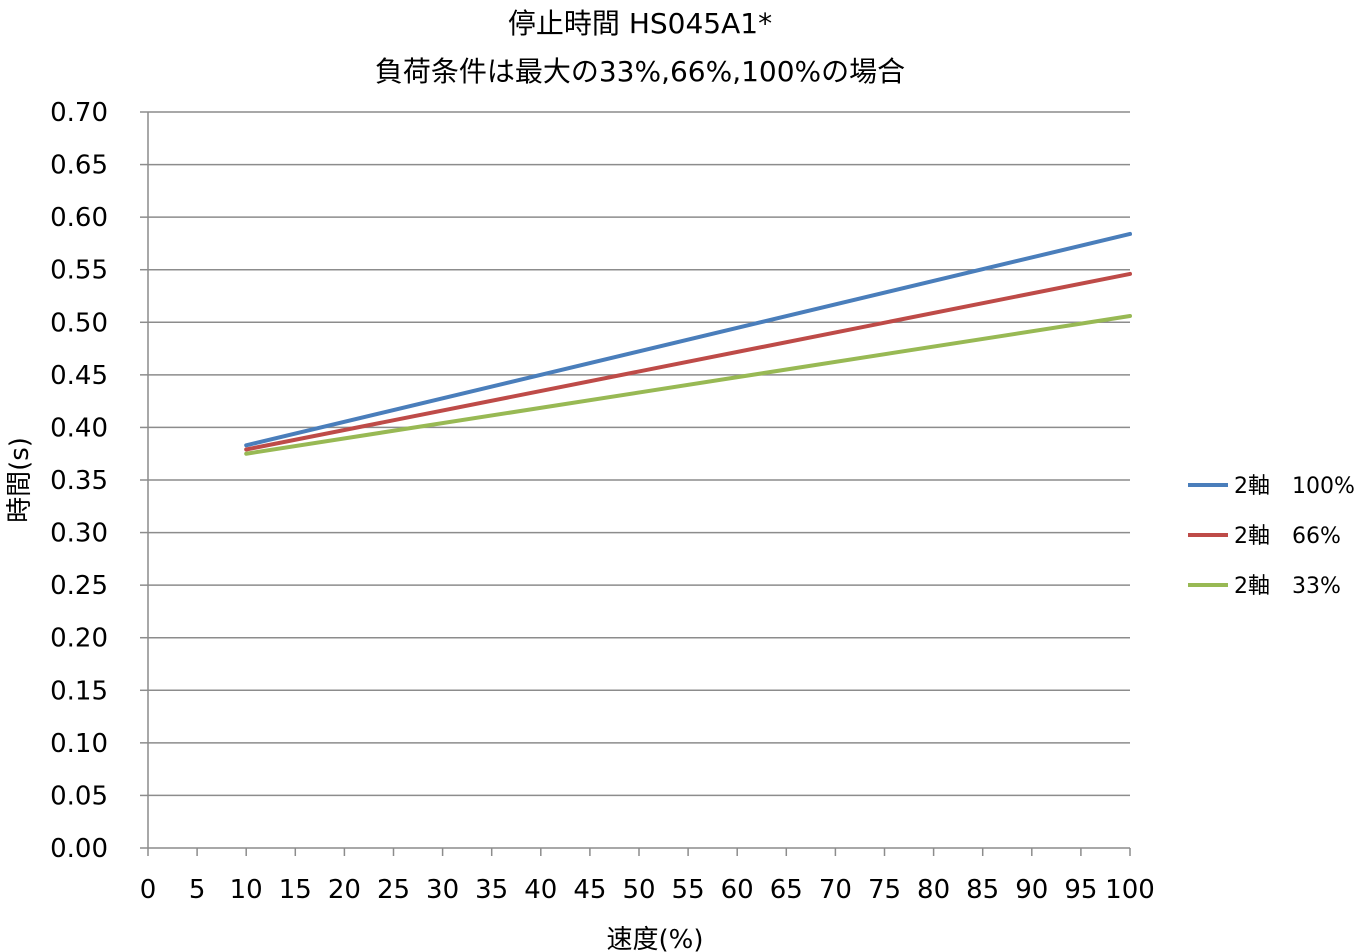 The image size is (1364, 952). I want to click on y-tick-label: 0.00, so click(79, 849).